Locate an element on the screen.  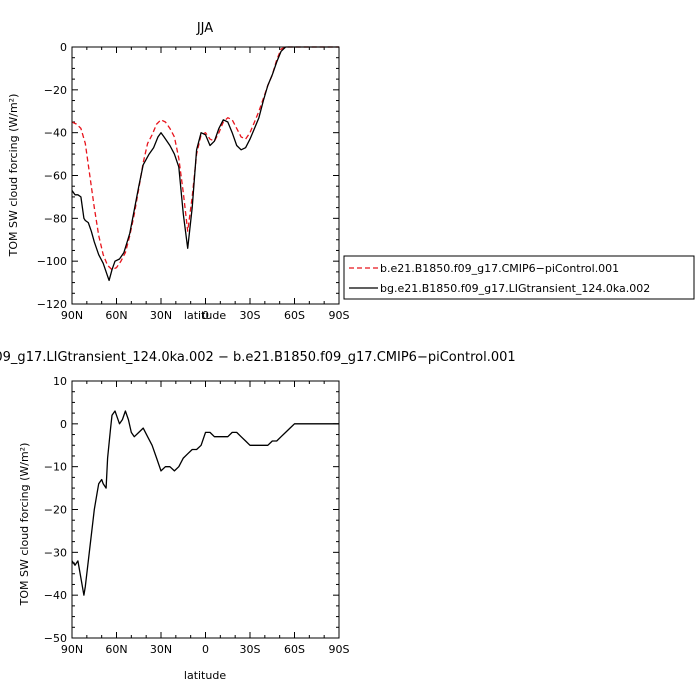
top-x-tick-label: 60S is located at coordinates (294, 315).